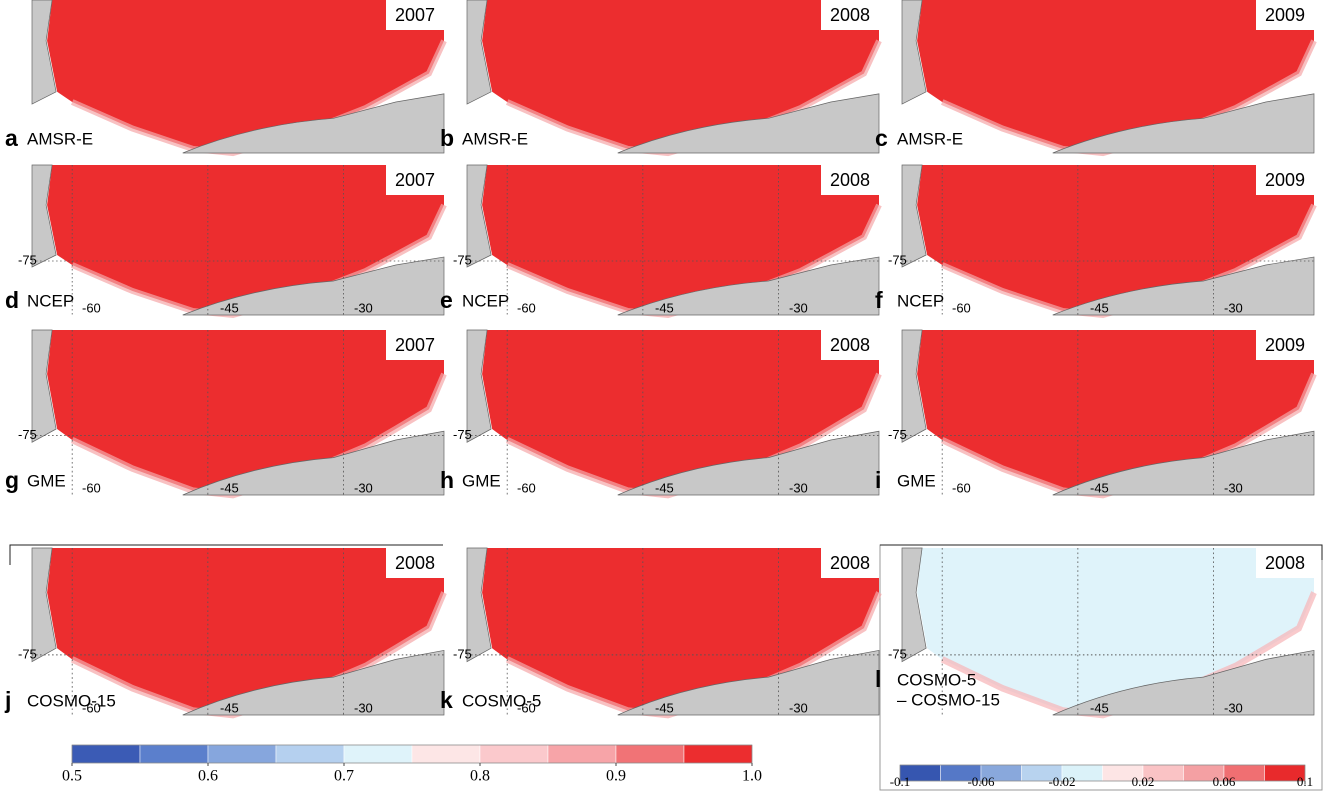 Image resolution: width=1327 pixels, height=798 pixels. Describe the element at coordinates (879, 300) in the screenshot. I see `panel-letter: f` at that location.